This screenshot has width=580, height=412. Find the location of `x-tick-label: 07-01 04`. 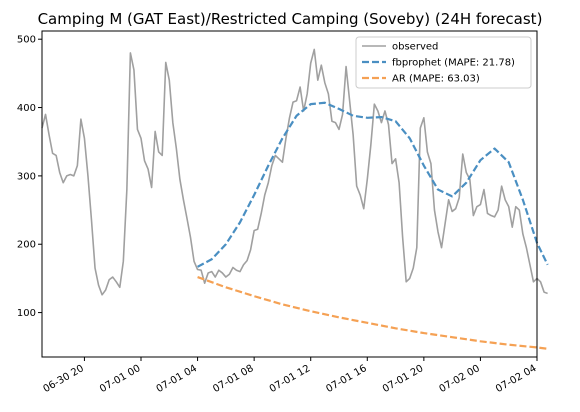

x-tick-label: 07-01 04 is located at coordinates (177, 379).